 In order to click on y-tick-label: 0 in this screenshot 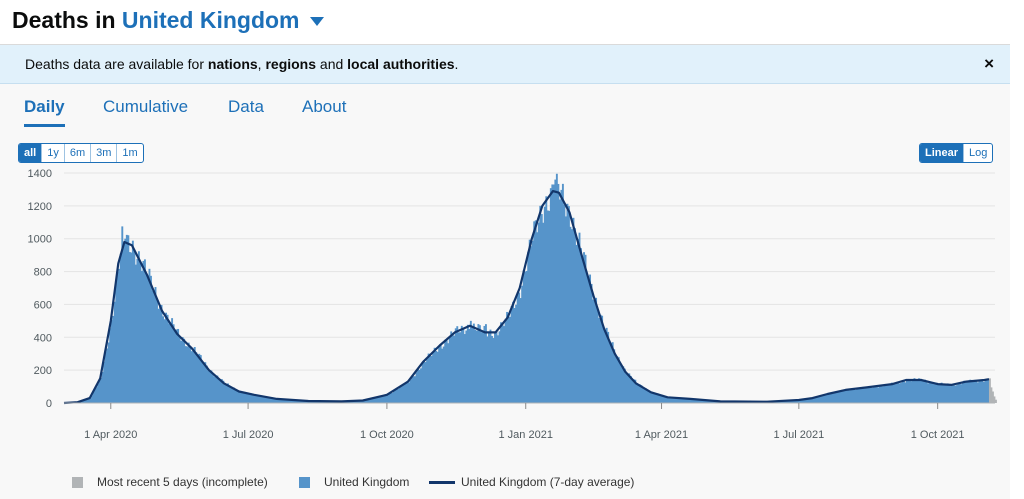, I will do `click(49, 404)`.